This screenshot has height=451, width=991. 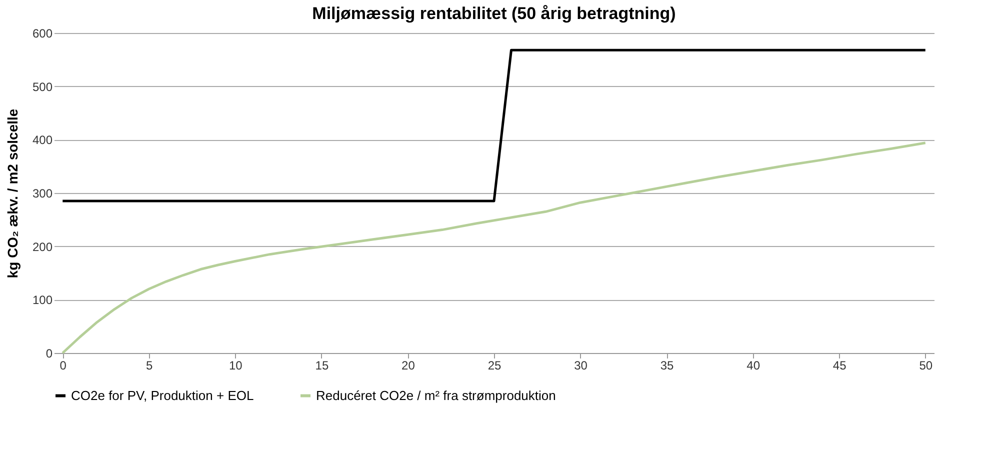 I want to click on x-tick-label: 0, so click(x=63, y=365).